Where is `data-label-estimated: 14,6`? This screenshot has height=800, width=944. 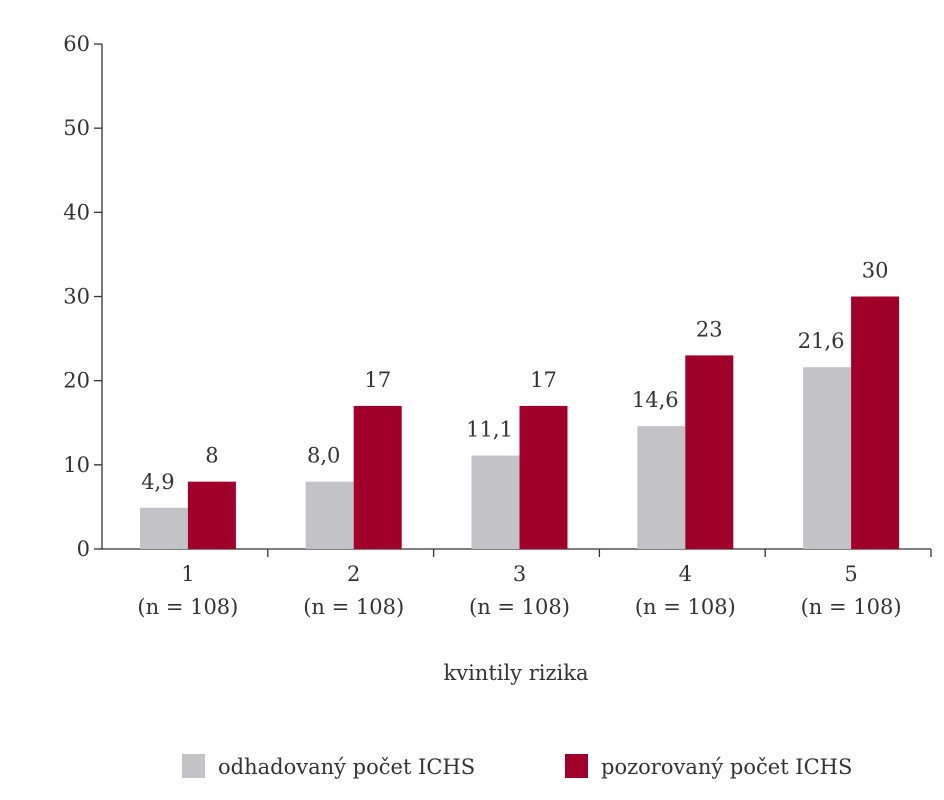 data-label-estimated: 14,6 is located at coordinates (655, 400).